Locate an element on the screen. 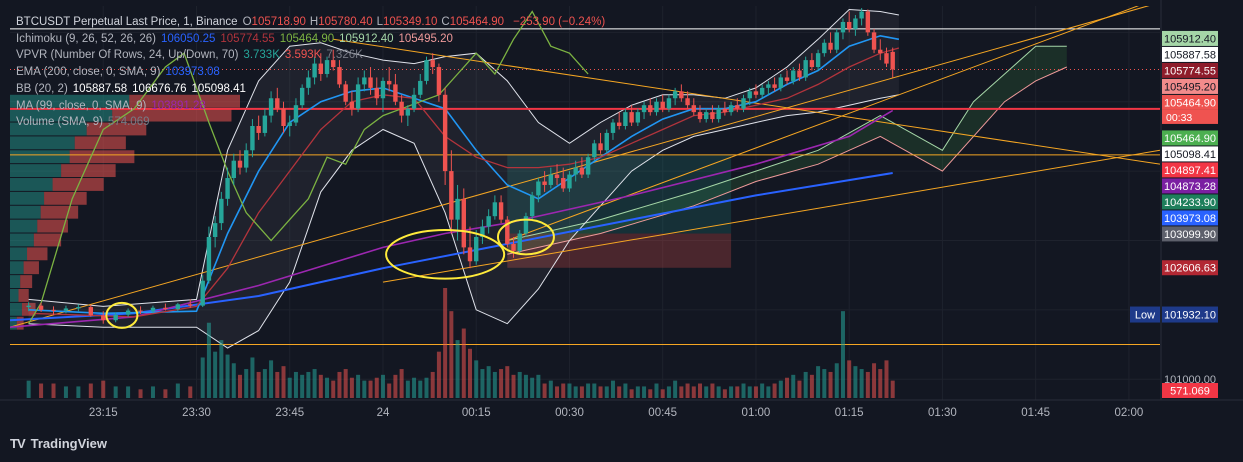  price-axis-label: 105887.58 is located at coordinates (1190, 54).